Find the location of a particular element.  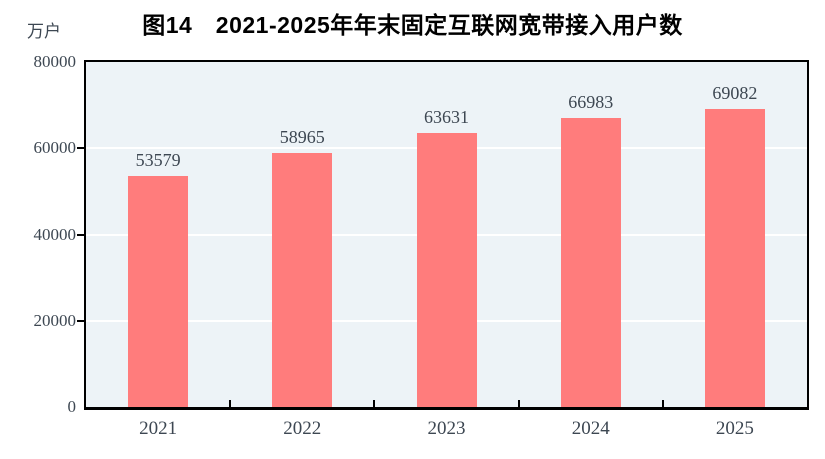

chart-title: 图14 2021-2025年年末固定互联网宽带接入用户数 is located at coordinates (412, 25).